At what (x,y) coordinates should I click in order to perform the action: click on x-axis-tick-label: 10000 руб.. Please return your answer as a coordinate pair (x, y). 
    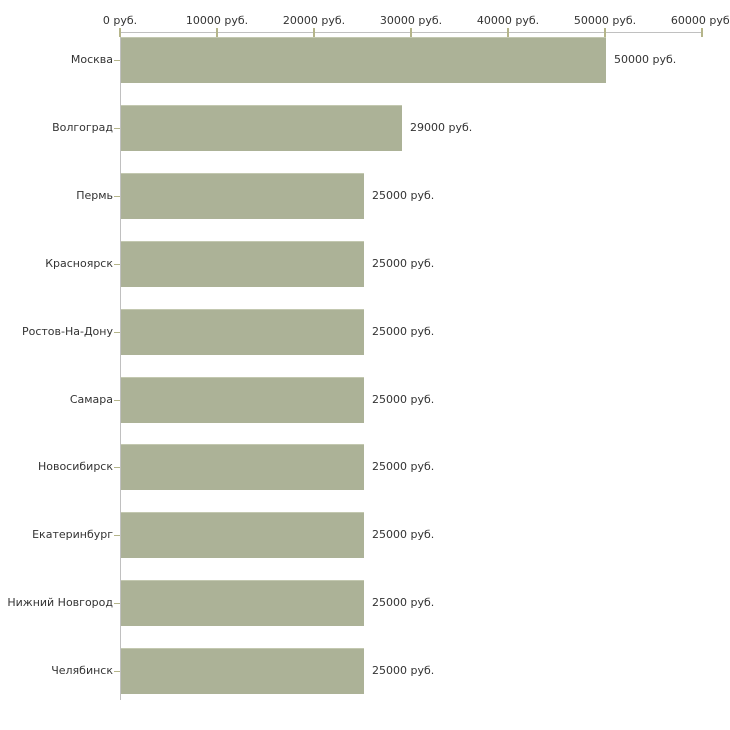
    Looking at the image, I should click on (217, 20).